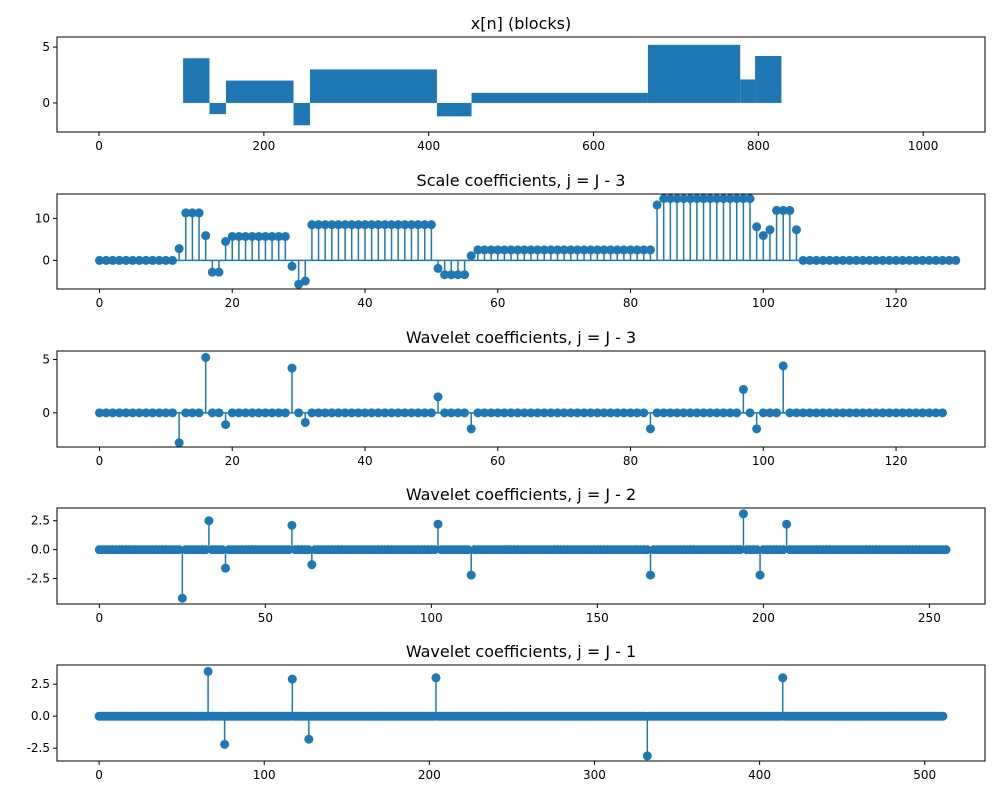  I want to click on x-tick-label: 120, so click(896, 461).